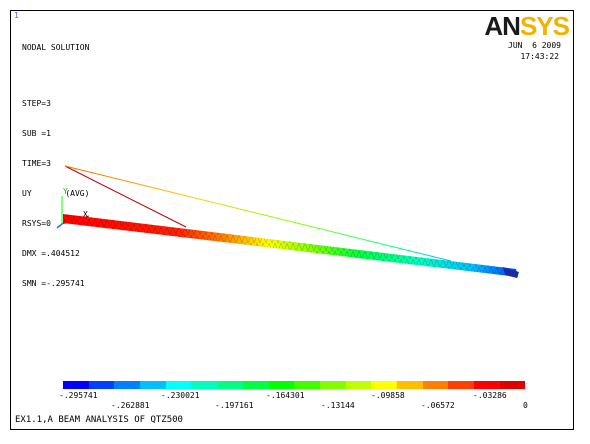  Describe the element at coordinates (525, 405) in the screenshot. I see `legend-label: 0` at that location.